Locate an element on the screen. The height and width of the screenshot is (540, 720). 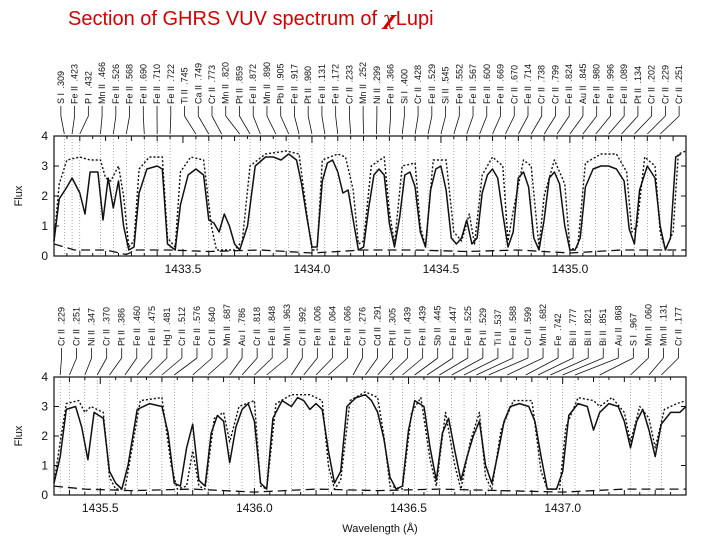
x-tick-label: 1434.0 is located at coordinates (312, 269).